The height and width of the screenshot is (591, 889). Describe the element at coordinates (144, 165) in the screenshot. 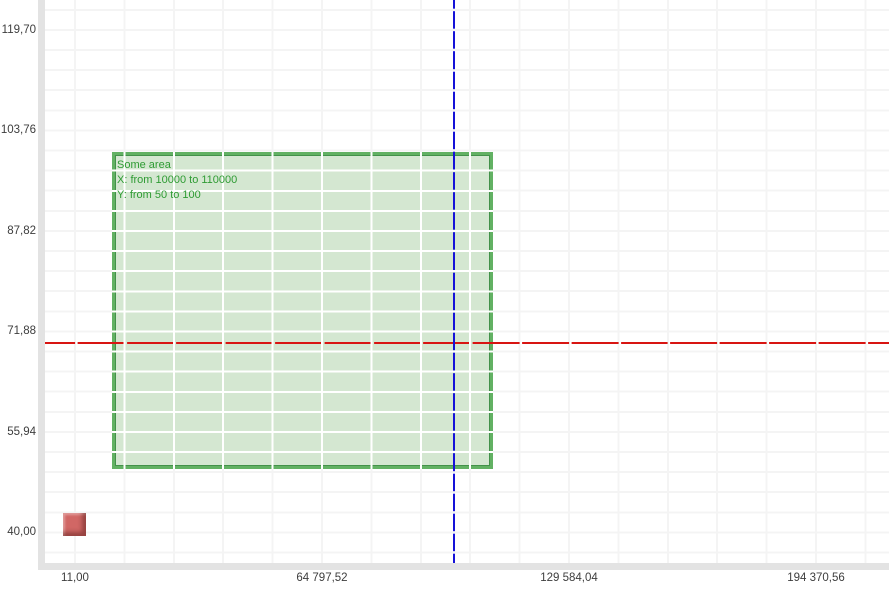

I see `range-area-title: Some area` at that location.